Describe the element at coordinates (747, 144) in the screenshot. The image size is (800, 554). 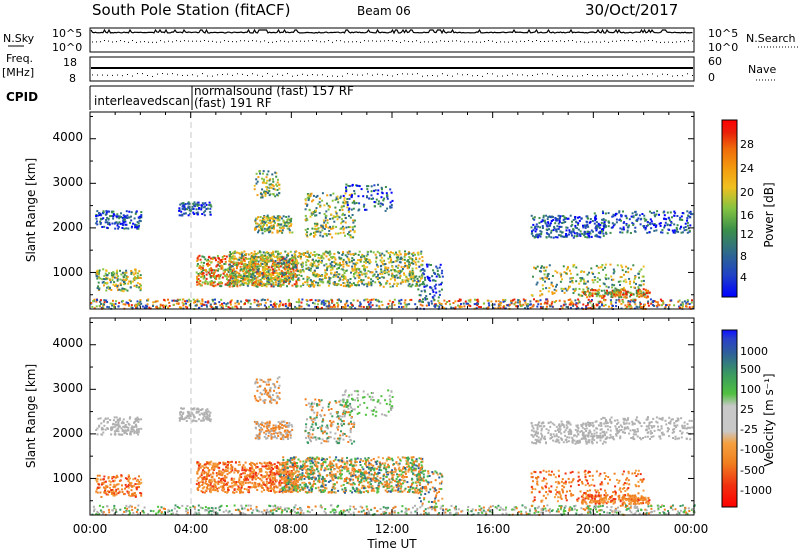
I see `power-cb-tick-28: 28` at that location.